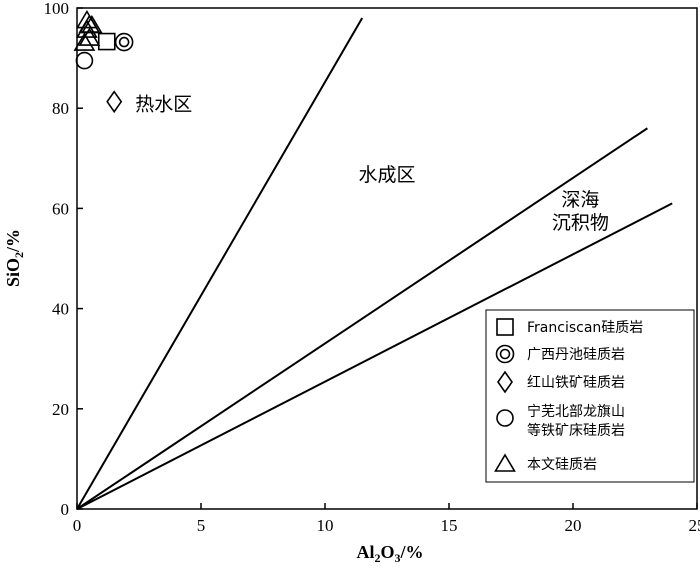  Describe the element at coordinates (14, 258) in the screenshot. I see `y-axis-title: SiO2/%` at that location.